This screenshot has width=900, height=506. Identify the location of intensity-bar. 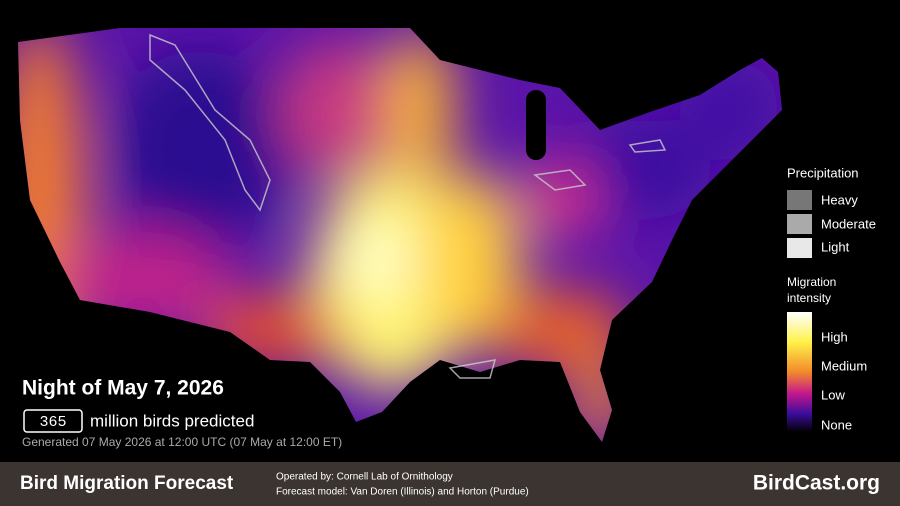
(799, 372).